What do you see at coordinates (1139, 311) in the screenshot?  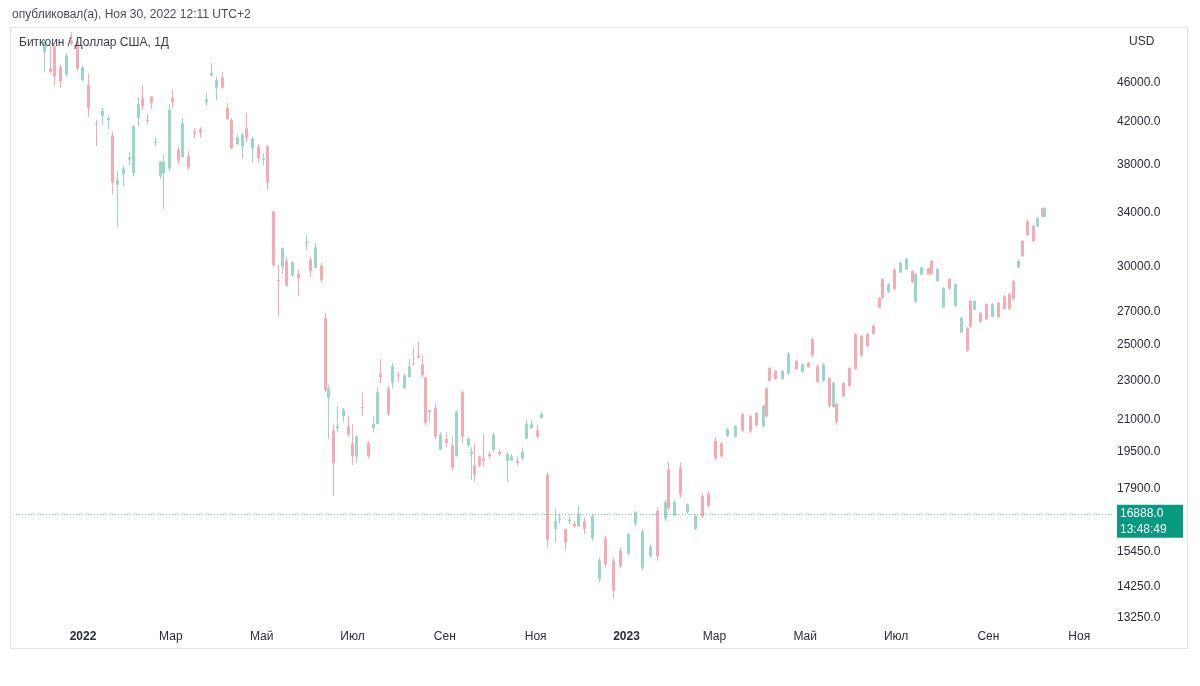 I see `y-tick-label: 27000.0` at bounding box center [1139, 311].